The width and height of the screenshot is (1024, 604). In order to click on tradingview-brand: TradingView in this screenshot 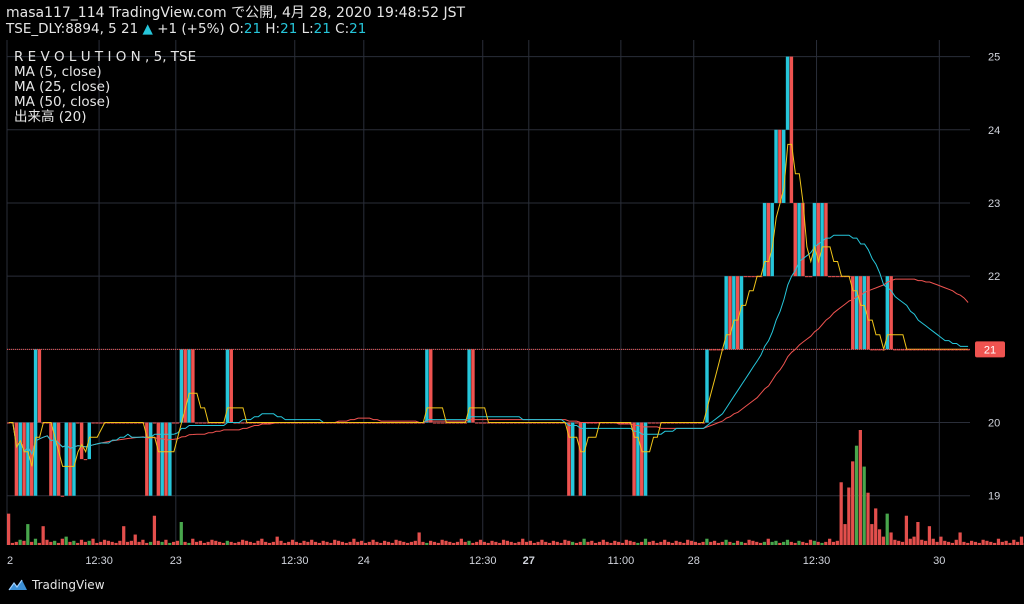, I will do `click(56, 585)`.